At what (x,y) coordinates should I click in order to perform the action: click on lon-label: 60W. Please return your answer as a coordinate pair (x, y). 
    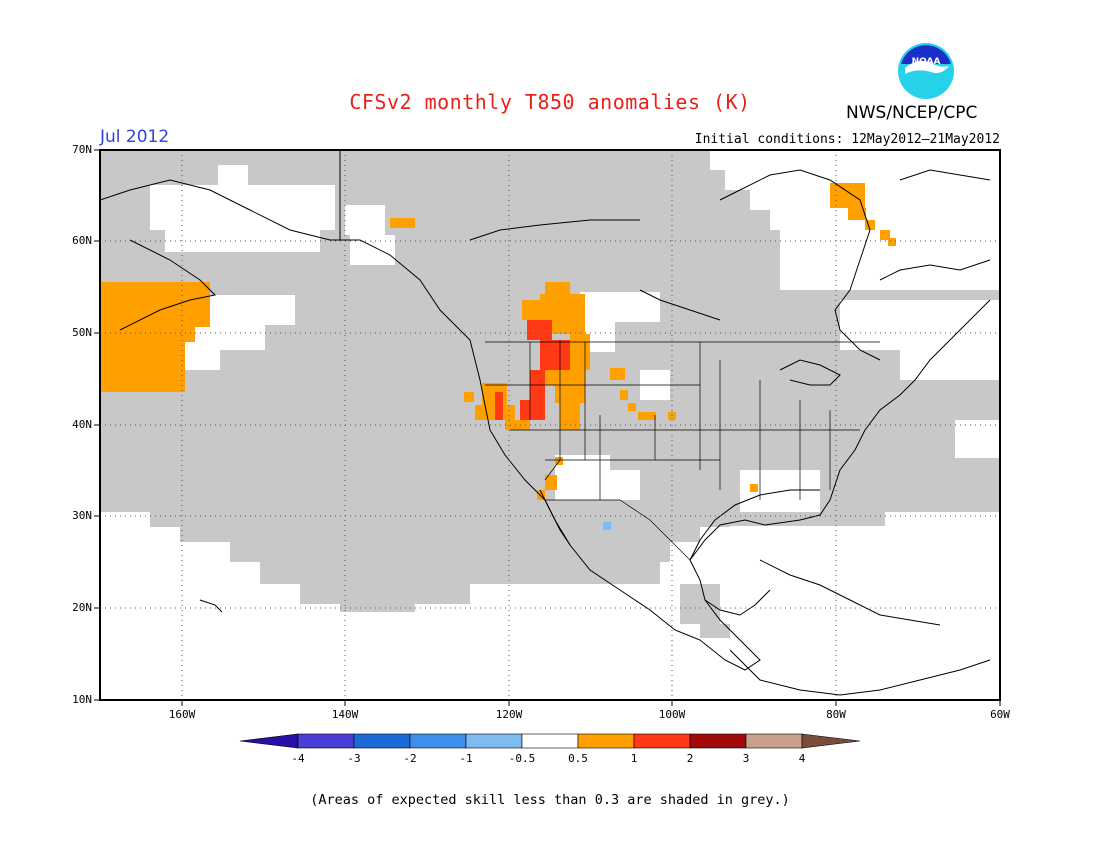
    Looking at the image, I should click on (1000, 714).